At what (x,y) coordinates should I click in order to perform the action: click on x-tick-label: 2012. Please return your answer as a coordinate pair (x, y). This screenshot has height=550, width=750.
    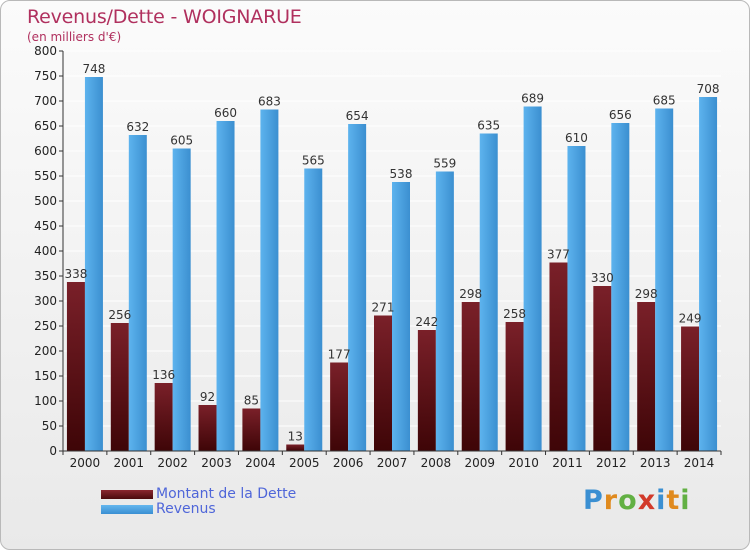
    Looking at the image, I should click on (611, 463).